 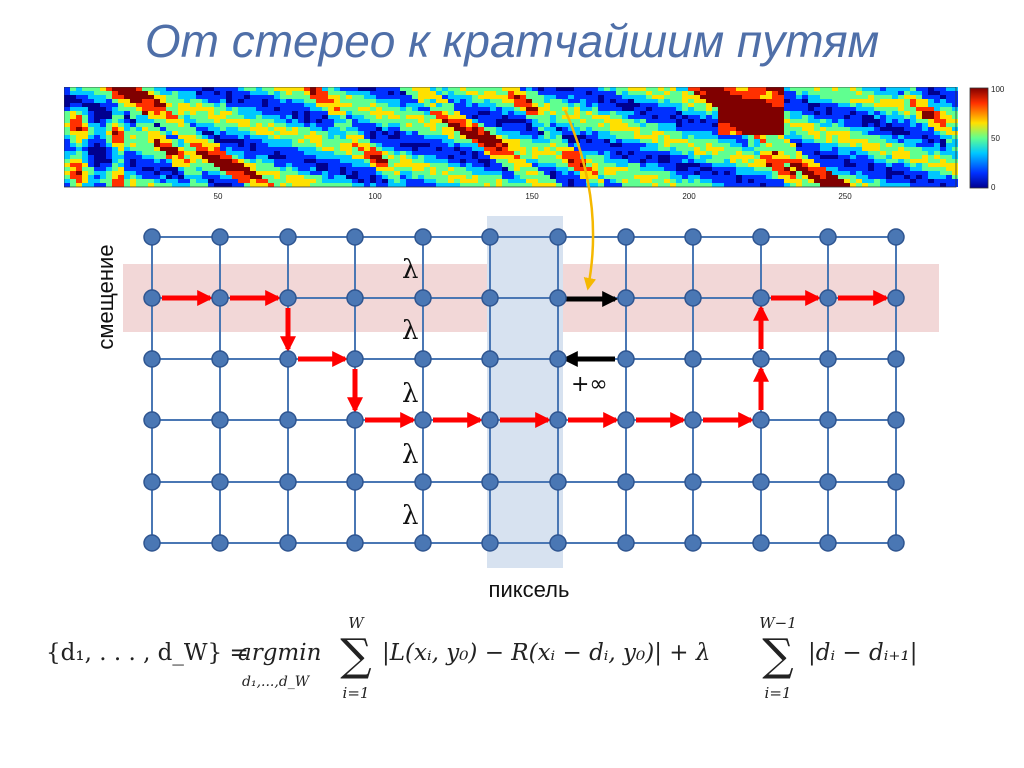 I want to click on formula-sum2-bottom: i=1, so click(x=778, y=693).